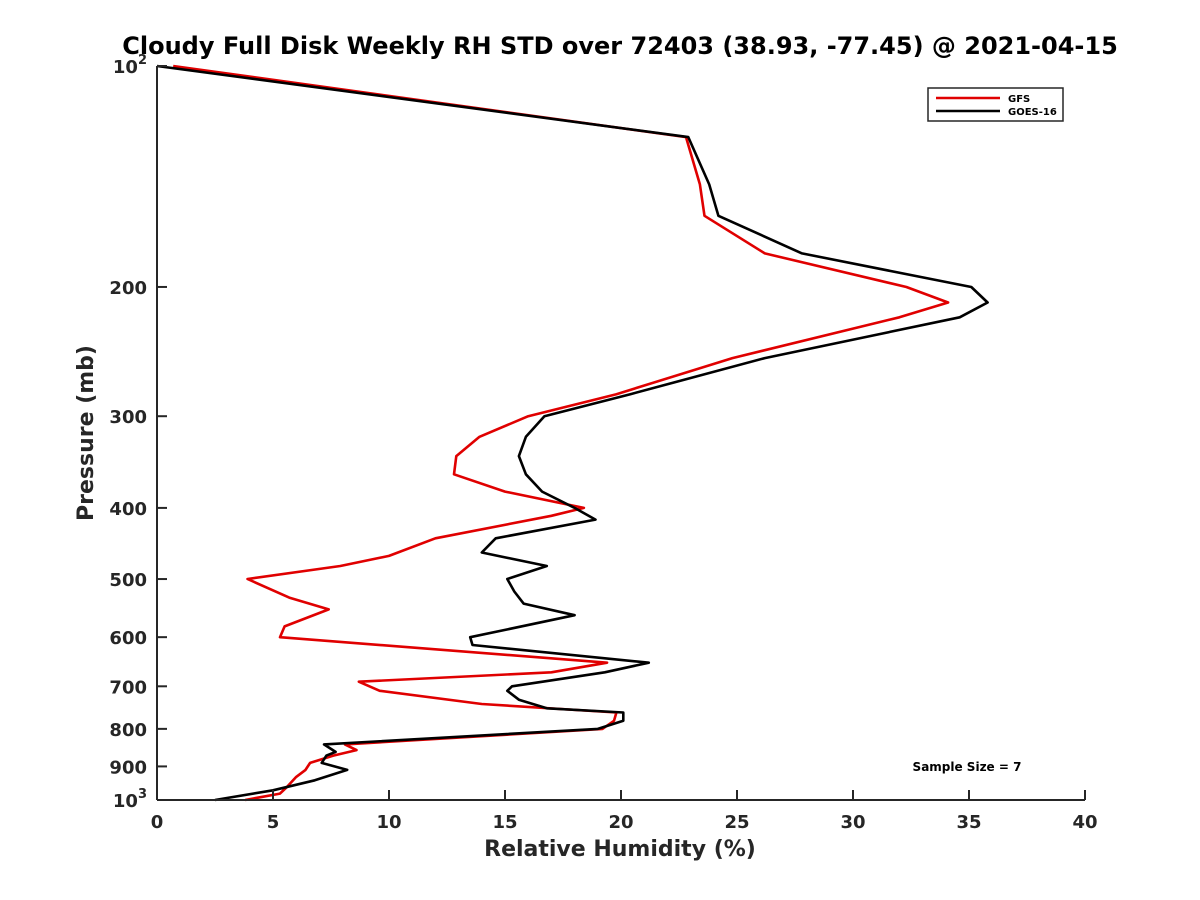 Image resolution: width=1200 pixels, height=900 pixels. Describe the element at coordinates (157, 822) in the screenshot. I see `x-tick-label: 0` at that location.